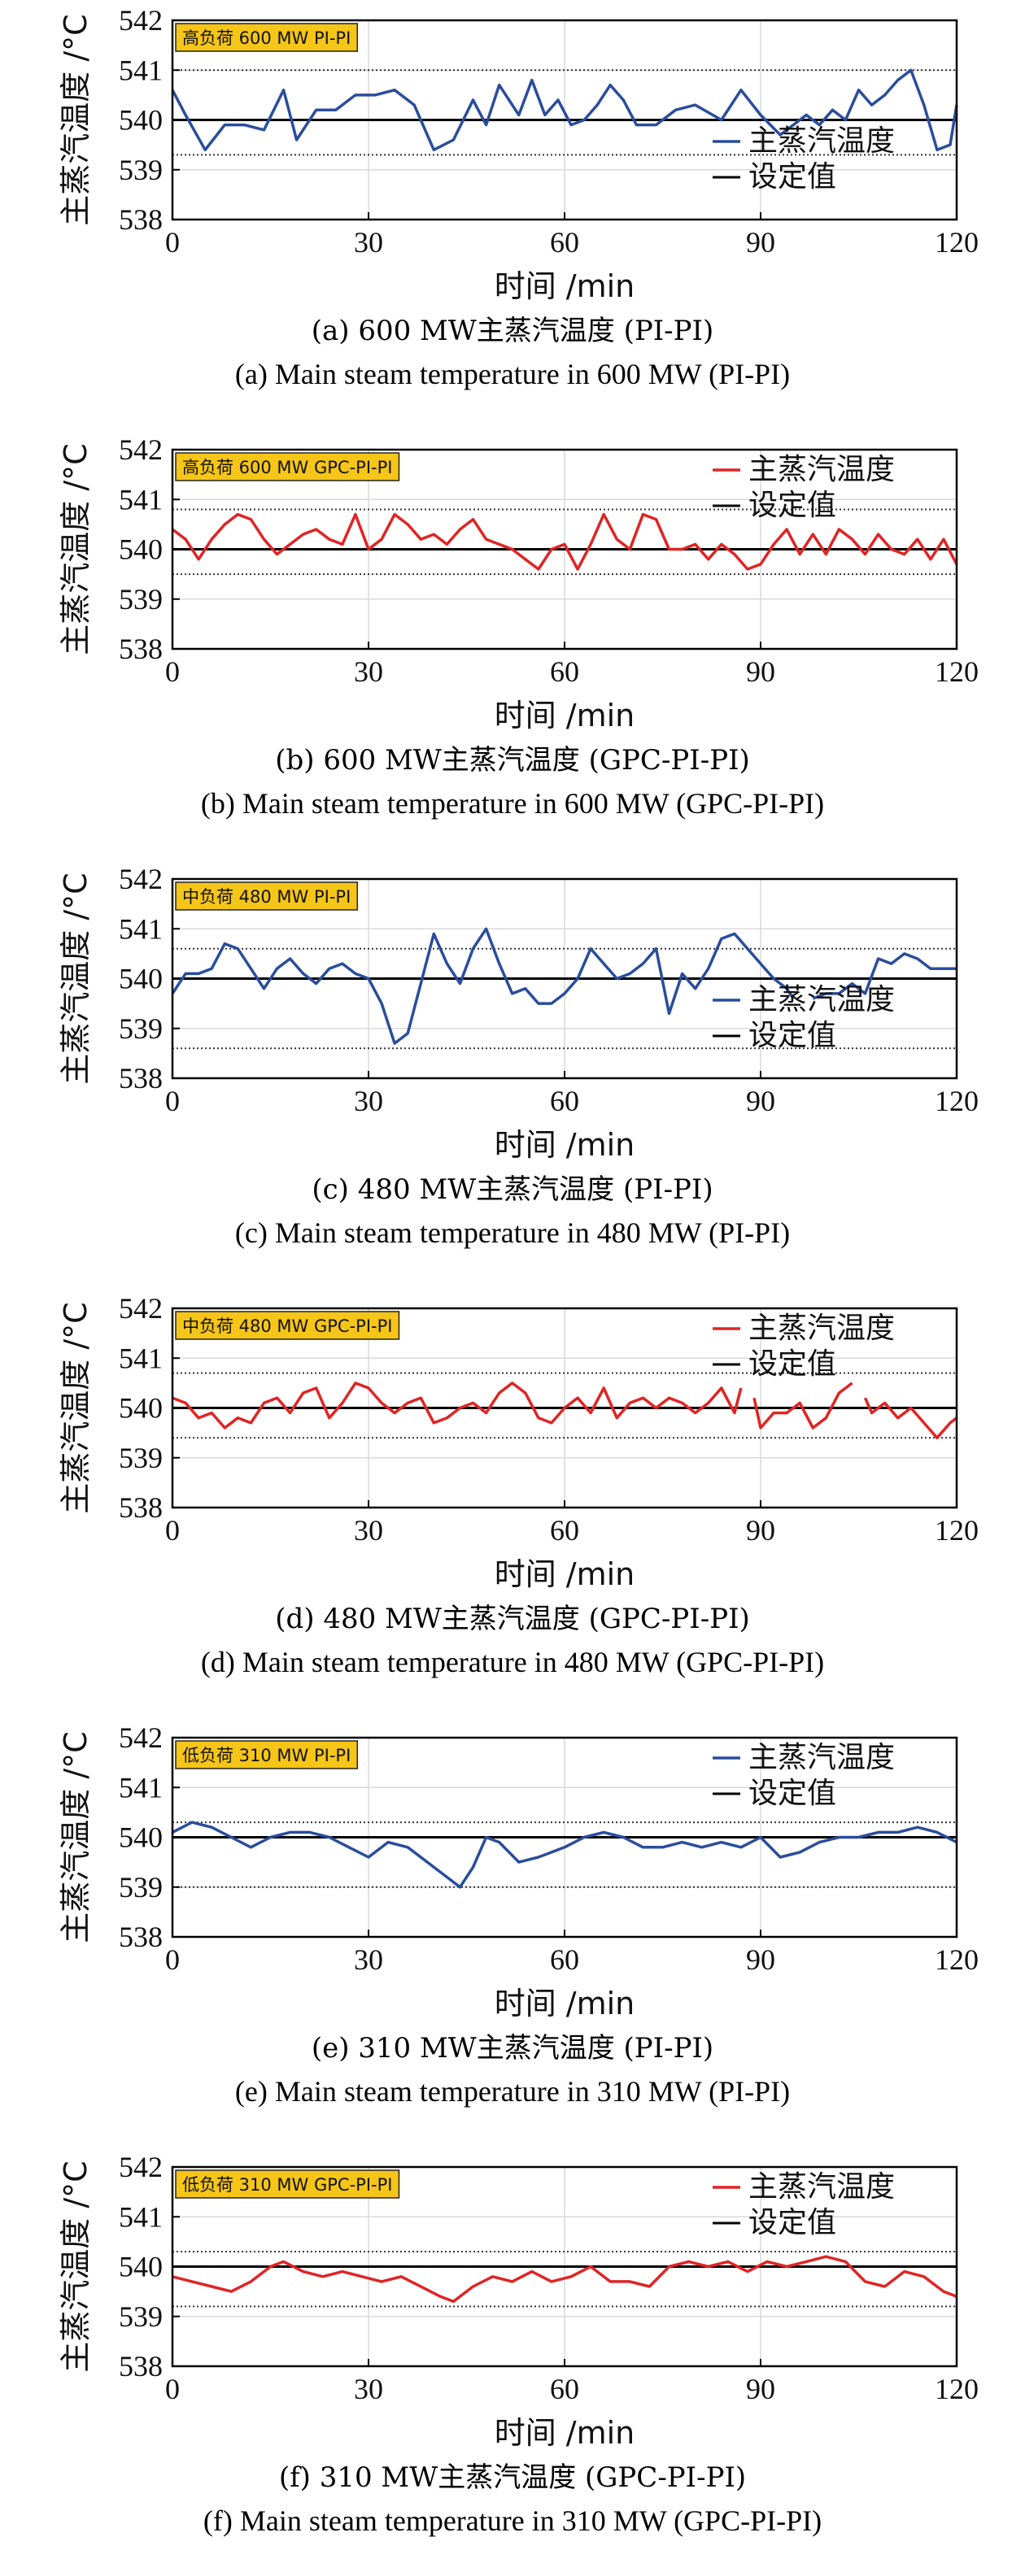 This screenshot has height=2576, width=1025. What do you see at coordinates (512, 761) in the screenshot?
I see `caption-cn-b: (b) 600 MW主蒸汽温度 (GPC-PI-PI)` at bounding box center [512, 761].